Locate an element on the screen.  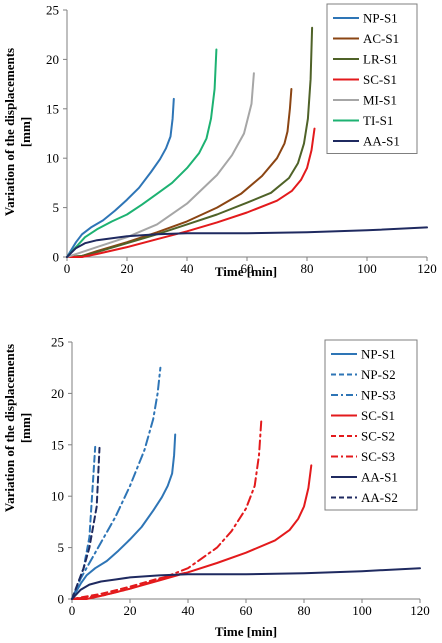
series-line-ti-s1 is located at coordinates (142, 153).